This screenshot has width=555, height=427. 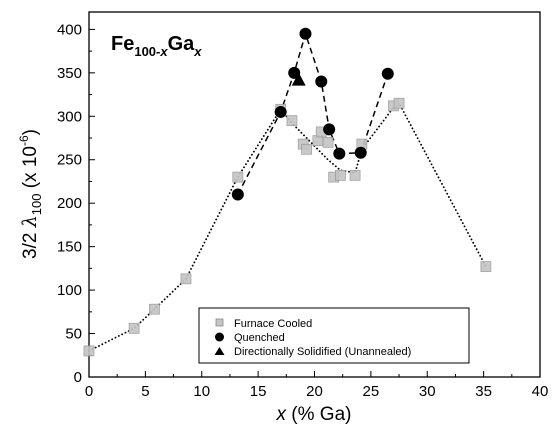 What do you see at coordinates (69, 247) in the screenshot?
I see `y-tick-label: 150` at bounding box center [69, 247].